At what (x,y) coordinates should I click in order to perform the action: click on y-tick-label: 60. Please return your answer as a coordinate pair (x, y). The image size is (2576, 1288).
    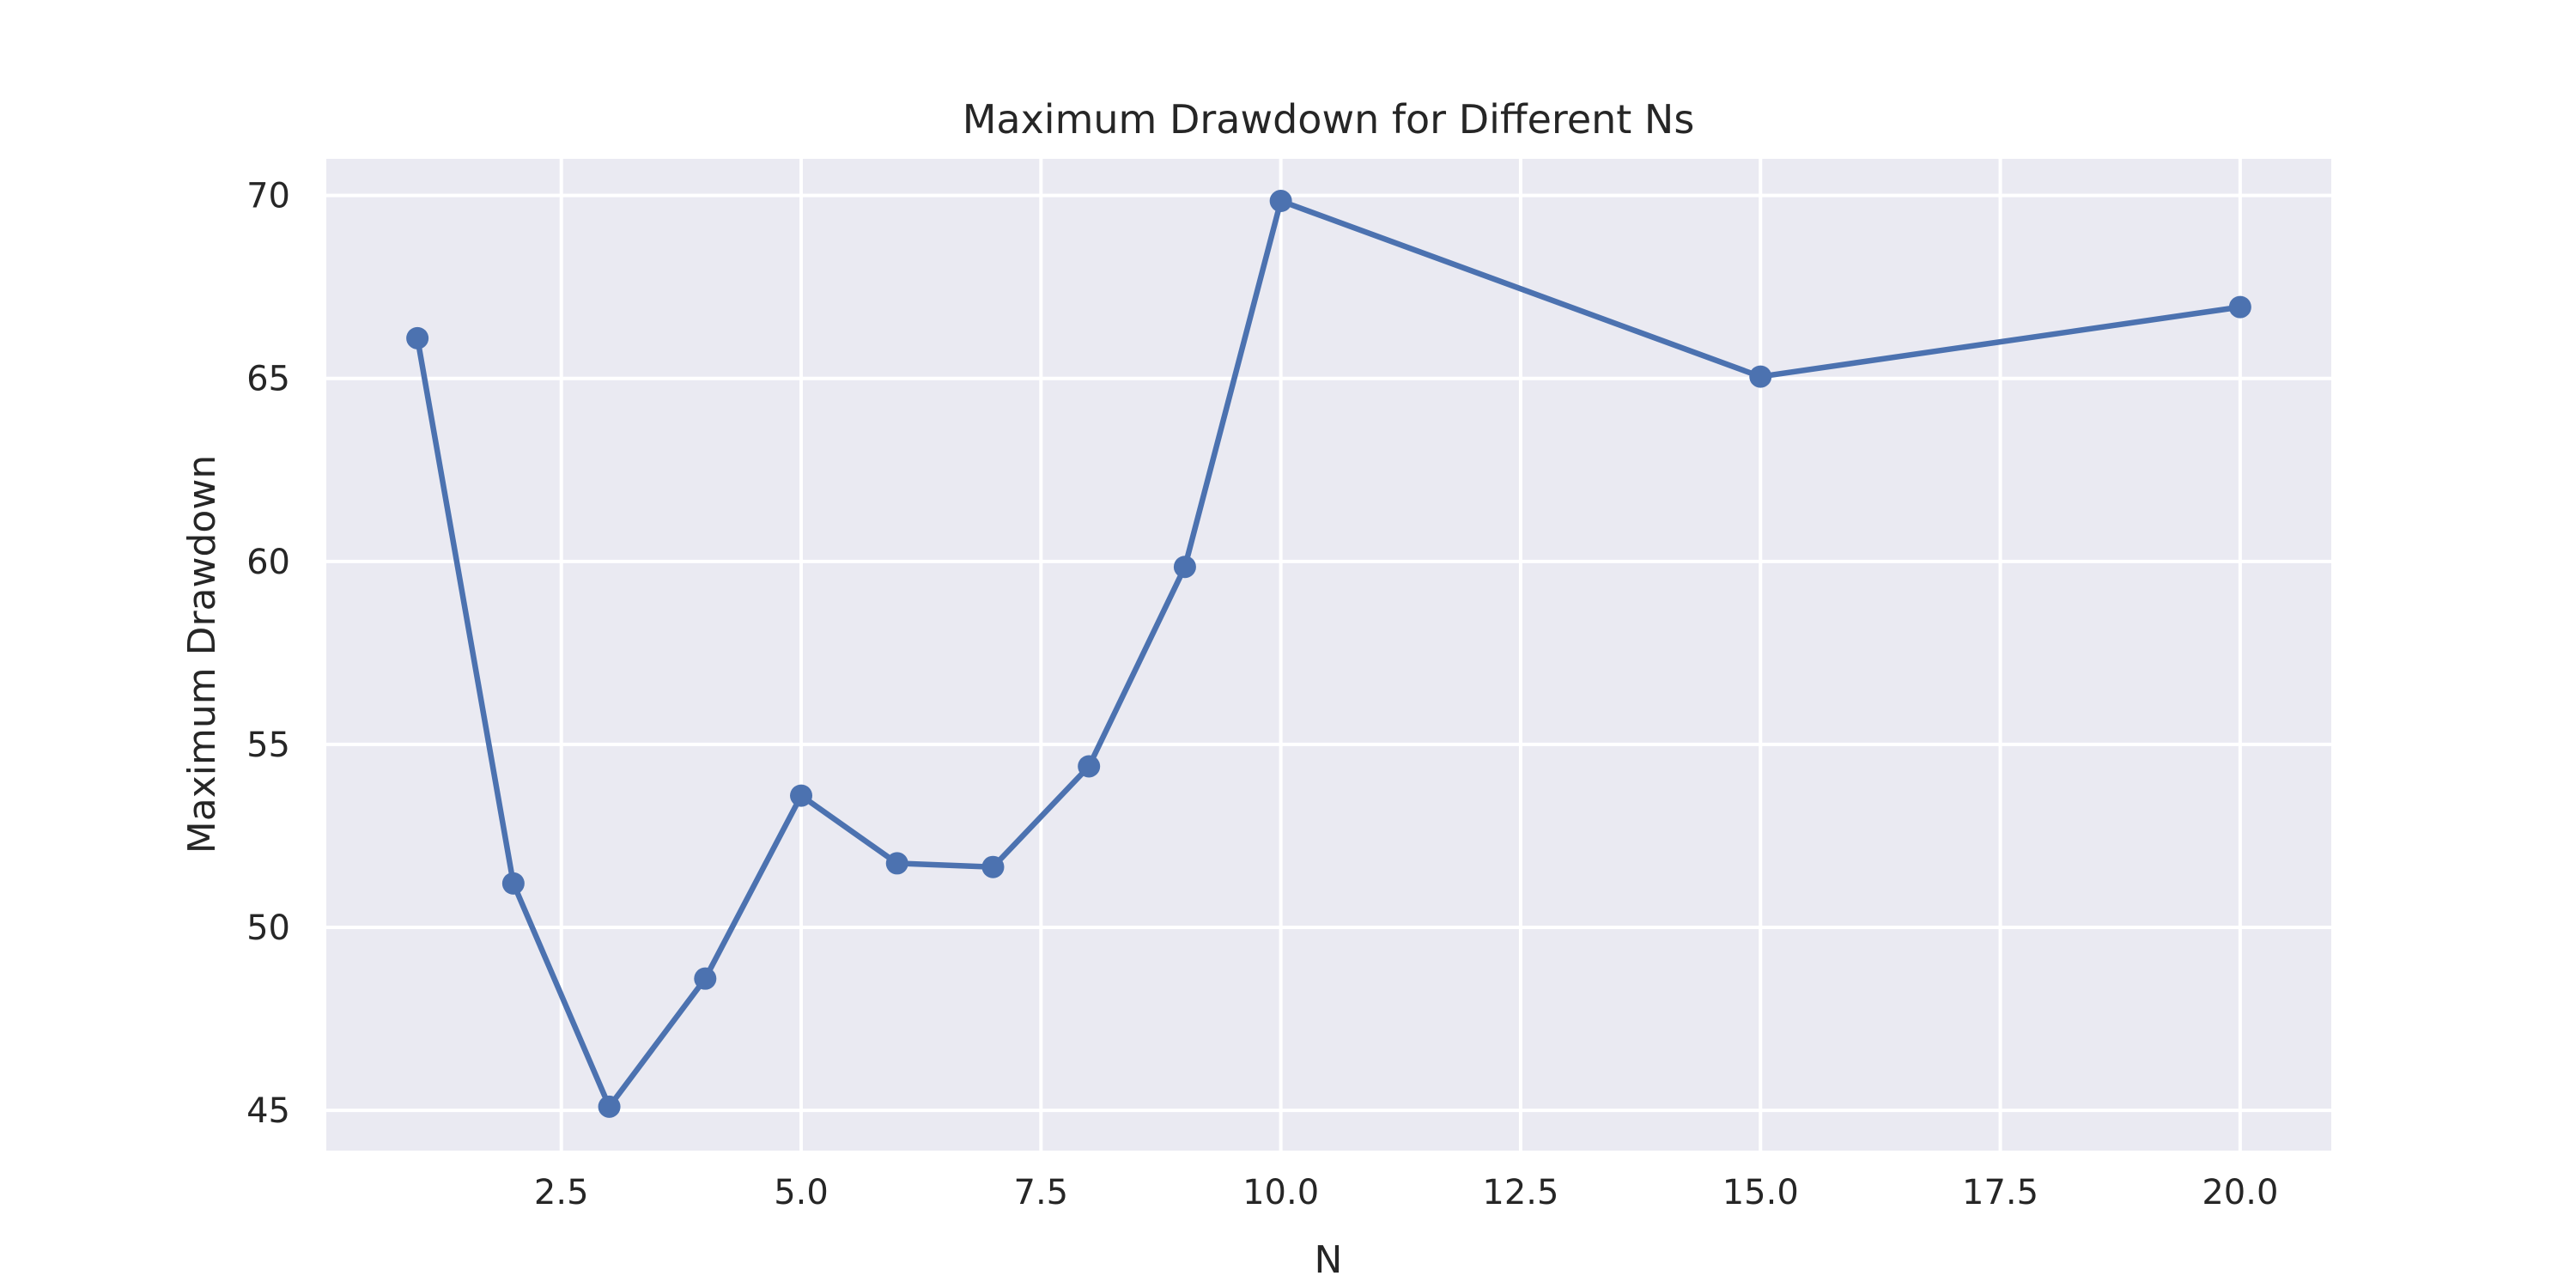
    Looking at the image, I should click on (268, 563).